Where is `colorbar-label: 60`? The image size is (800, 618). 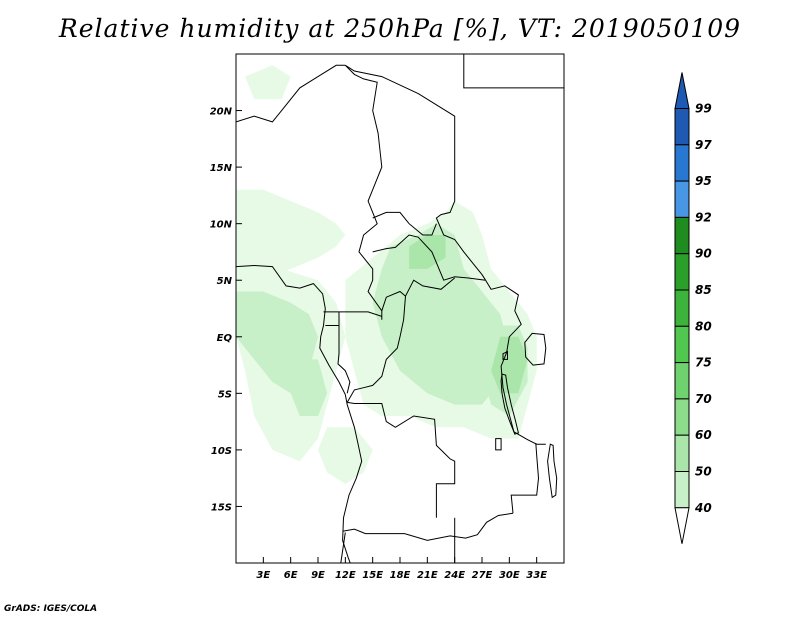 colorbar-label: 60 is located at coordinates (703, 435).